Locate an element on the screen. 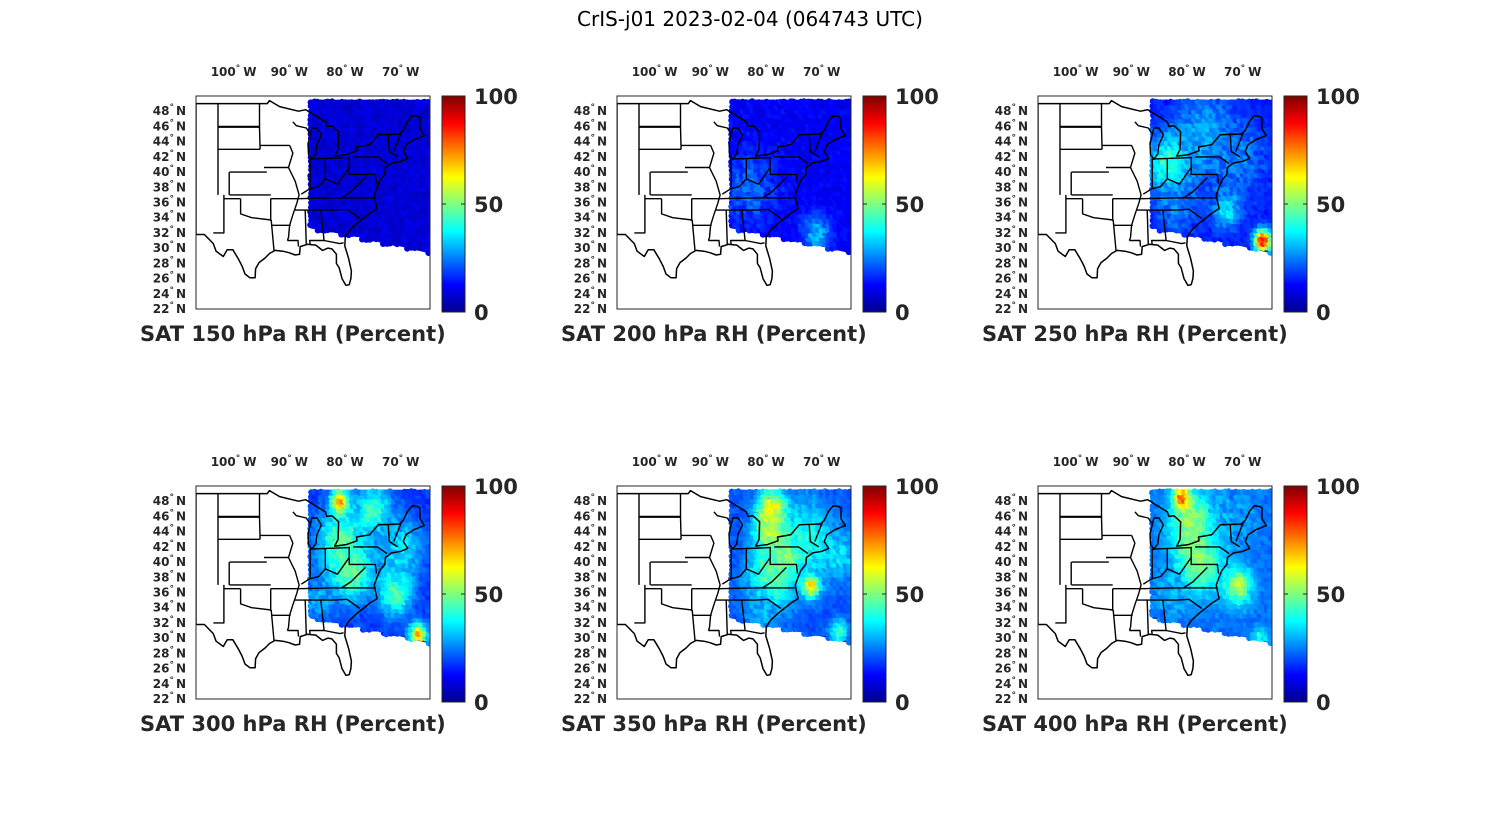 The width and height of the screenshot is (1500, 825). panel-title: SAT 200 hPa RH (Percent) is located at coordinates (714, 334).